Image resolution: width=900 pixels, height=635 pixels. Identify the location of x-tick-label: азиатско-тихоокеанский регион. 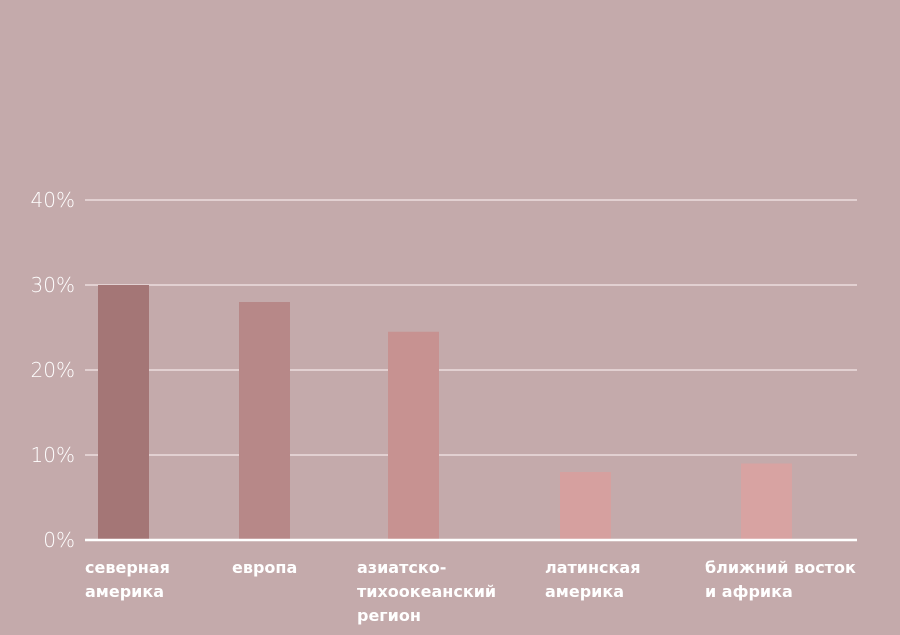
(427, 591).